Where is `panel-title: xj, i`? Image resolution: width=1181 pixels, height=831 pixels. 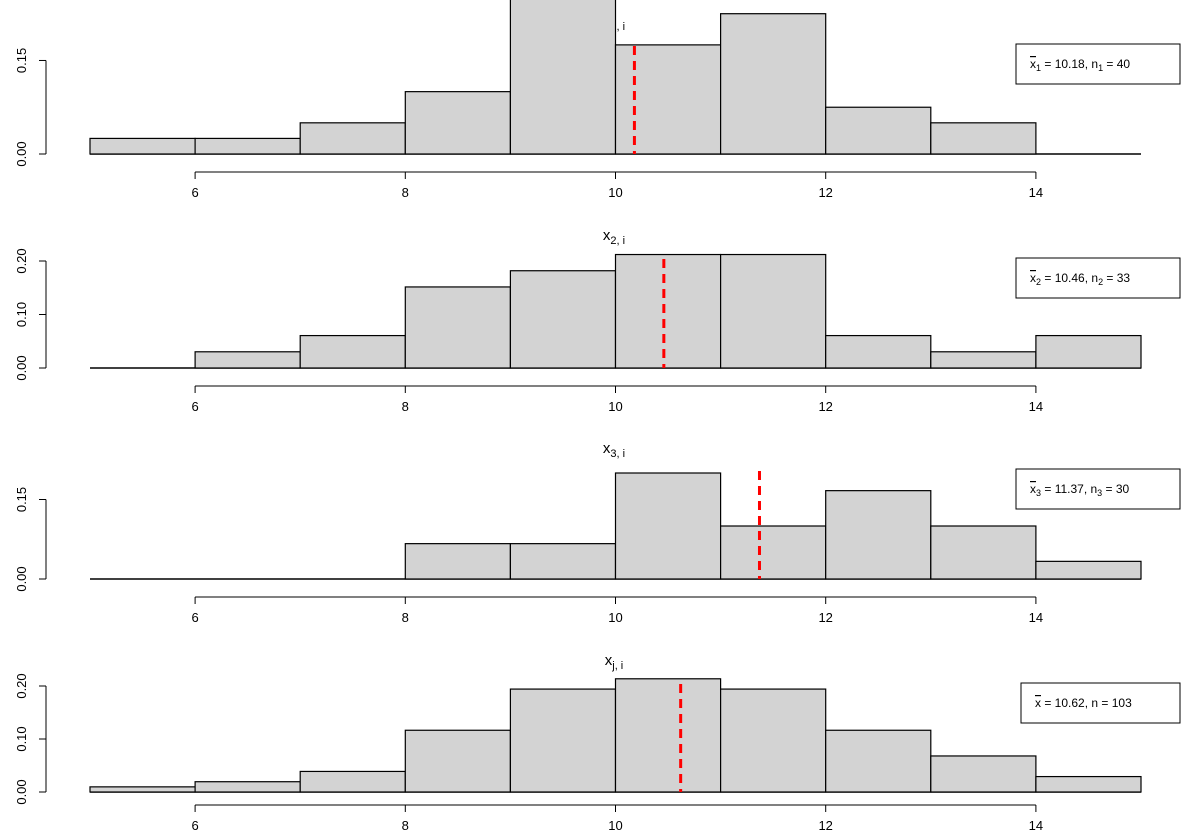 panel-title: xj, i is located at coordinates (614, 662).